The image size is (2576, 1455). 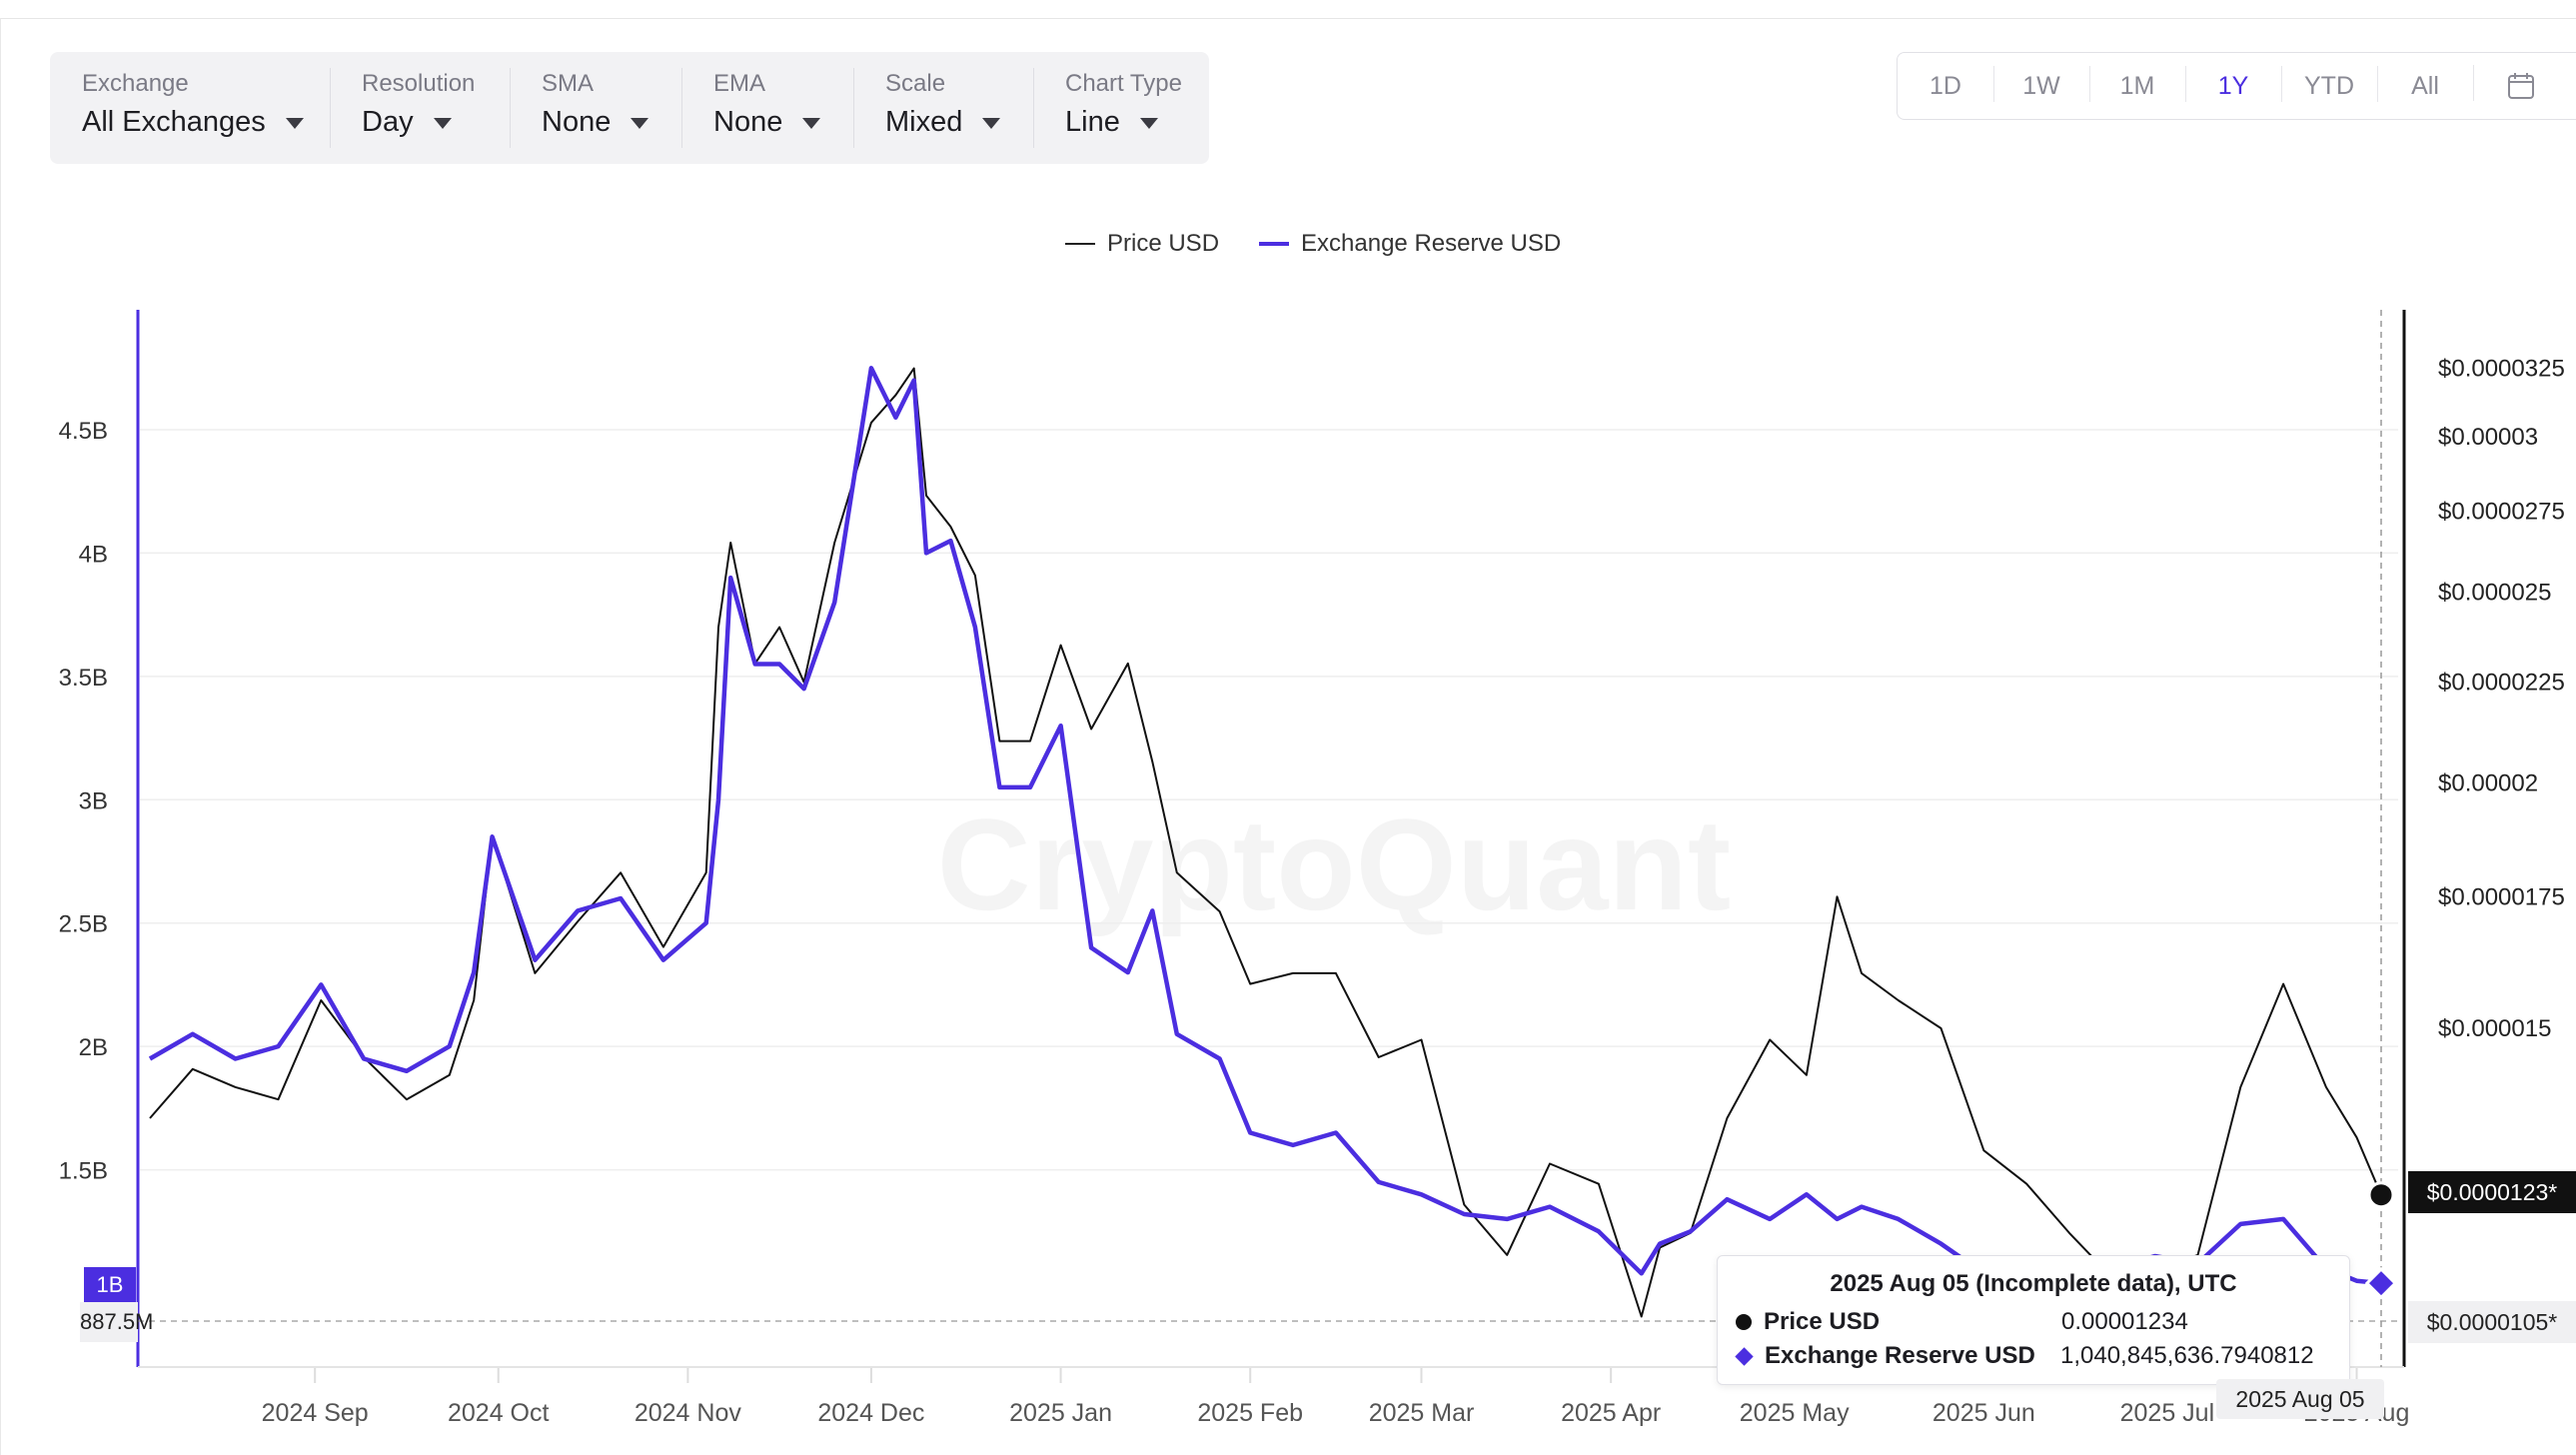 I want to click on filter-sma-dropdown: None, so click(x=595, y=122).